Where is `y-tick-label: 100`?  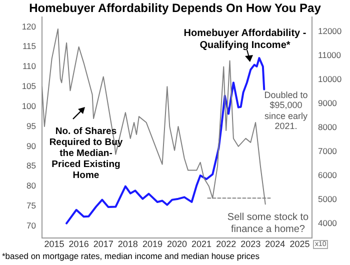
y-tick-label: 100 is located at coordinates (29, 105).